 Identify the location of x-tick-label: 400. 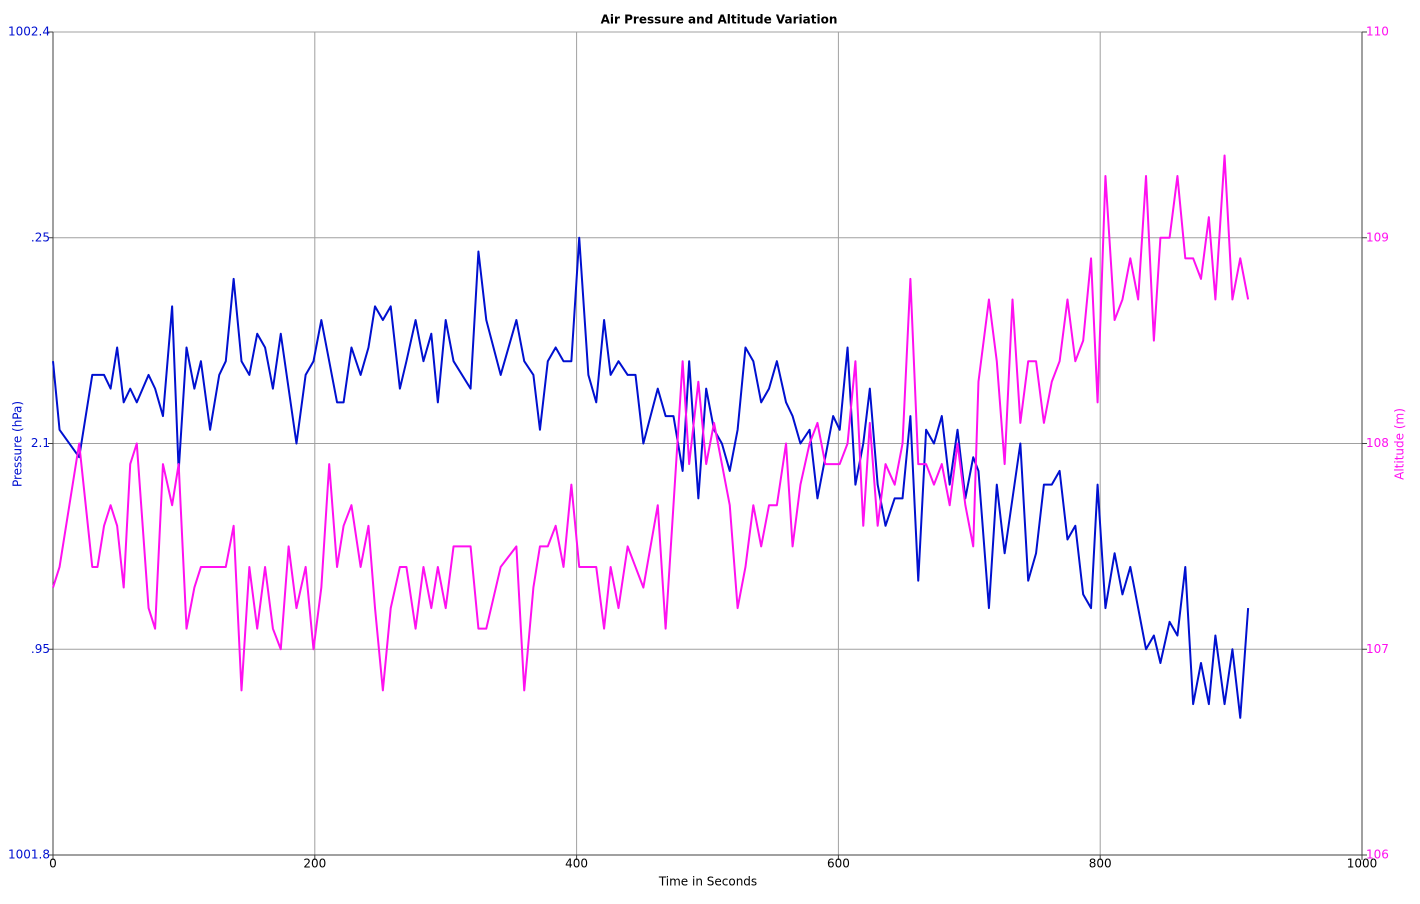
(576, 864).